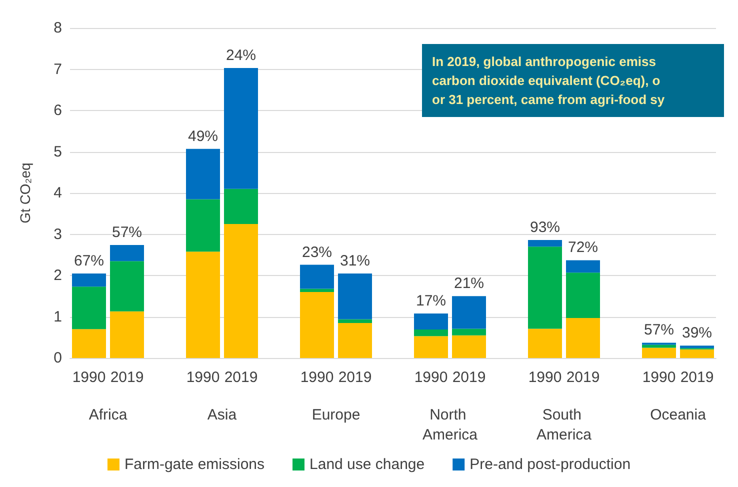 This screenshot has height=487, width=738. What do you see at coordinates (89, 261) in the screenshot?
I see `annotation: 67%` at bounding box center [89, 261].